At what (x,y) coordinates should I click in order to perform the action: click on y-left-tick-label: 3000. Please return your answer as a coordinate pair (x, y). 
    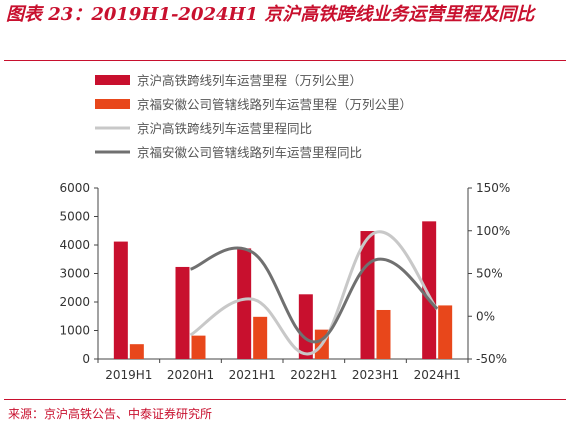
    Looking at the image, I should click on (74, 274).